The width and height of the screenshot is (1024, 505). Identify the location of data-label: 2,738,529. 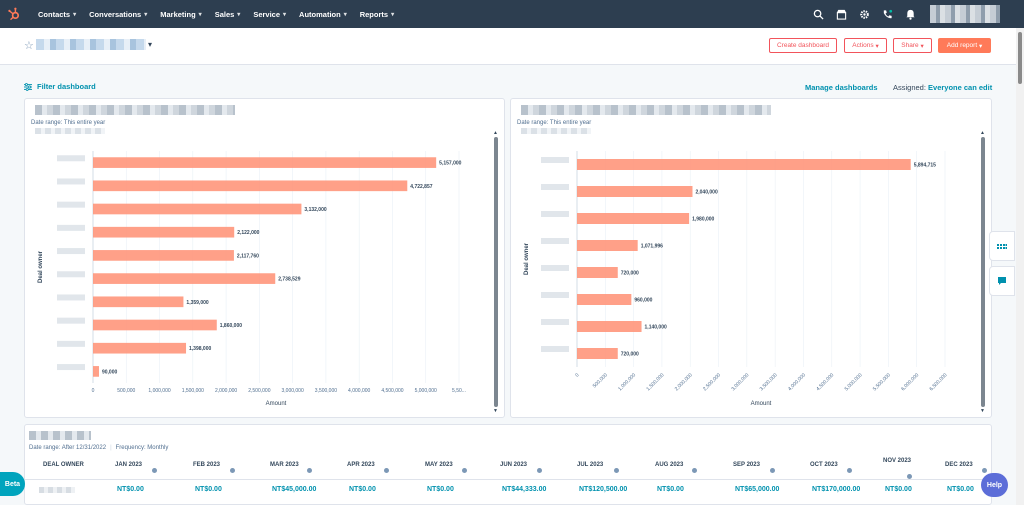
(289, 280).